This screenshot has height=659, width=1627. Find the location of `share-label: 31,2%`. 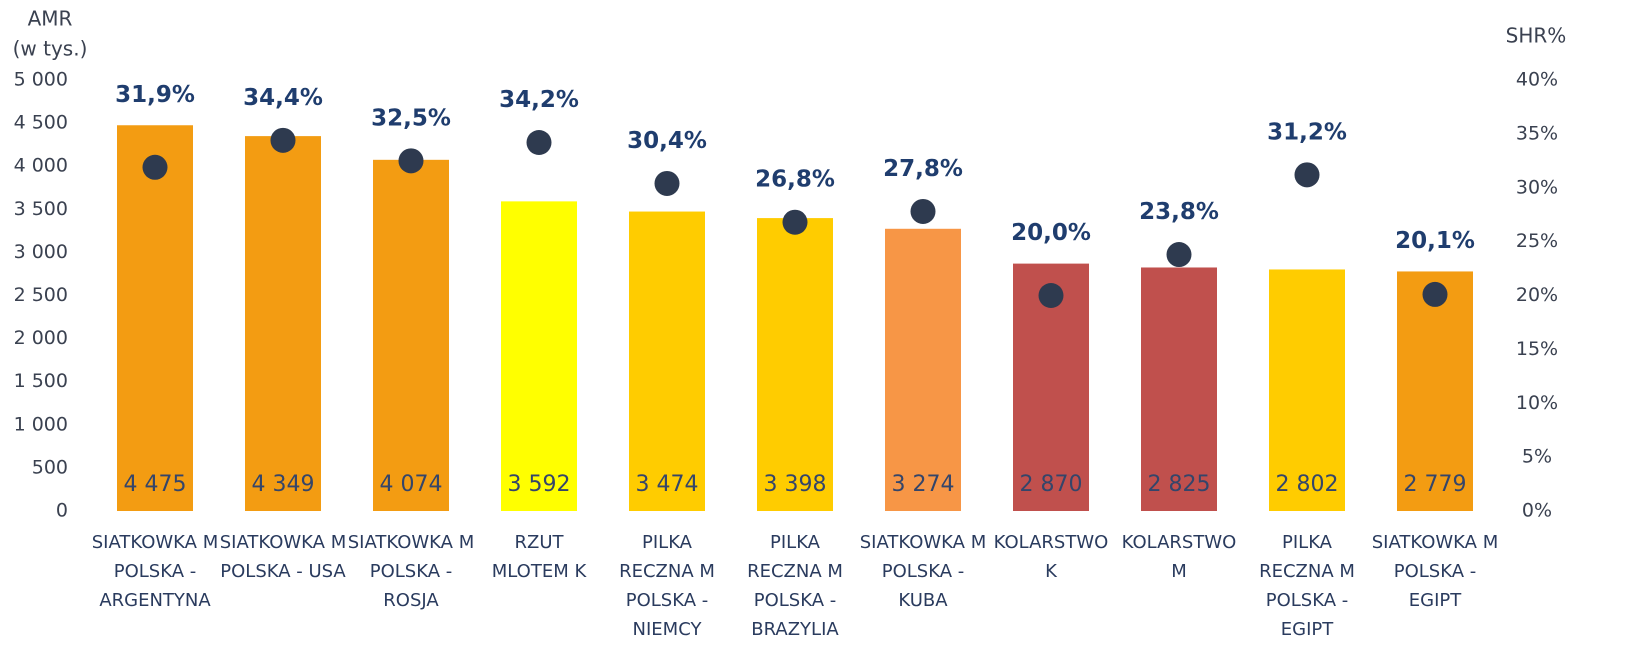

share-label: 31,2% is located at coordinates (1307, 132).